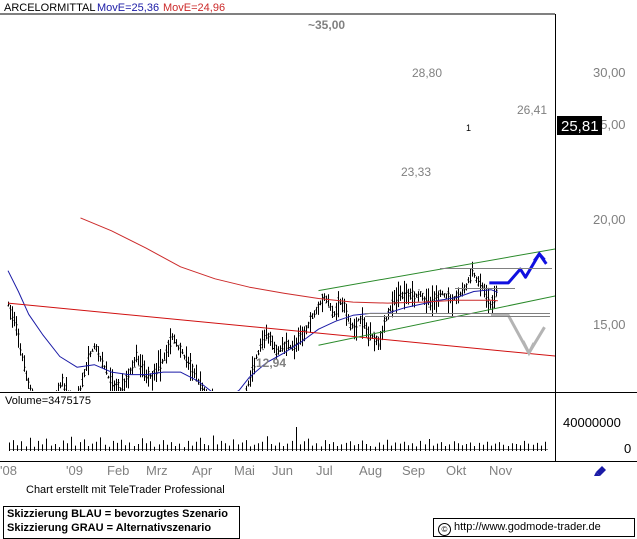  What do you see at coordinates (74, 470) in the screenshot?
I see `time-tick-label: '09` at bounding box center [74, 470].